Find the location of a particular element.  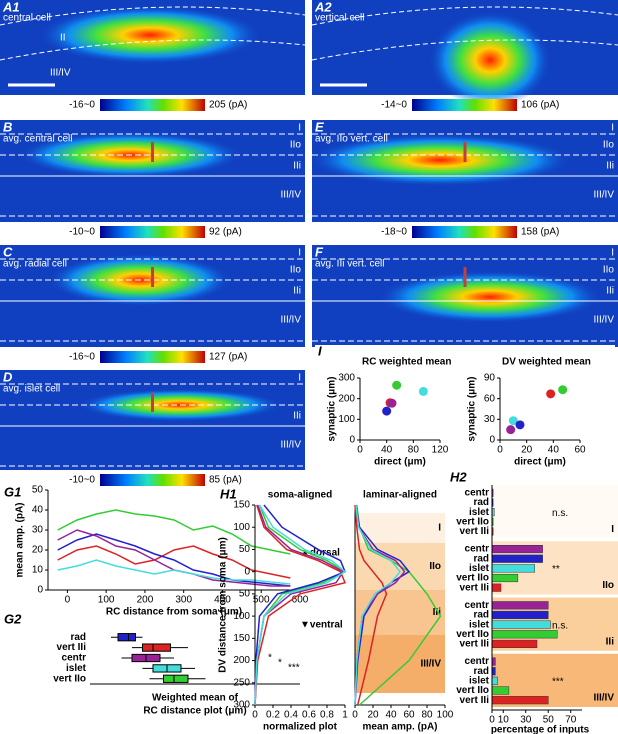

x-axis-label: normalized plot is located at coordinates (300, 727).